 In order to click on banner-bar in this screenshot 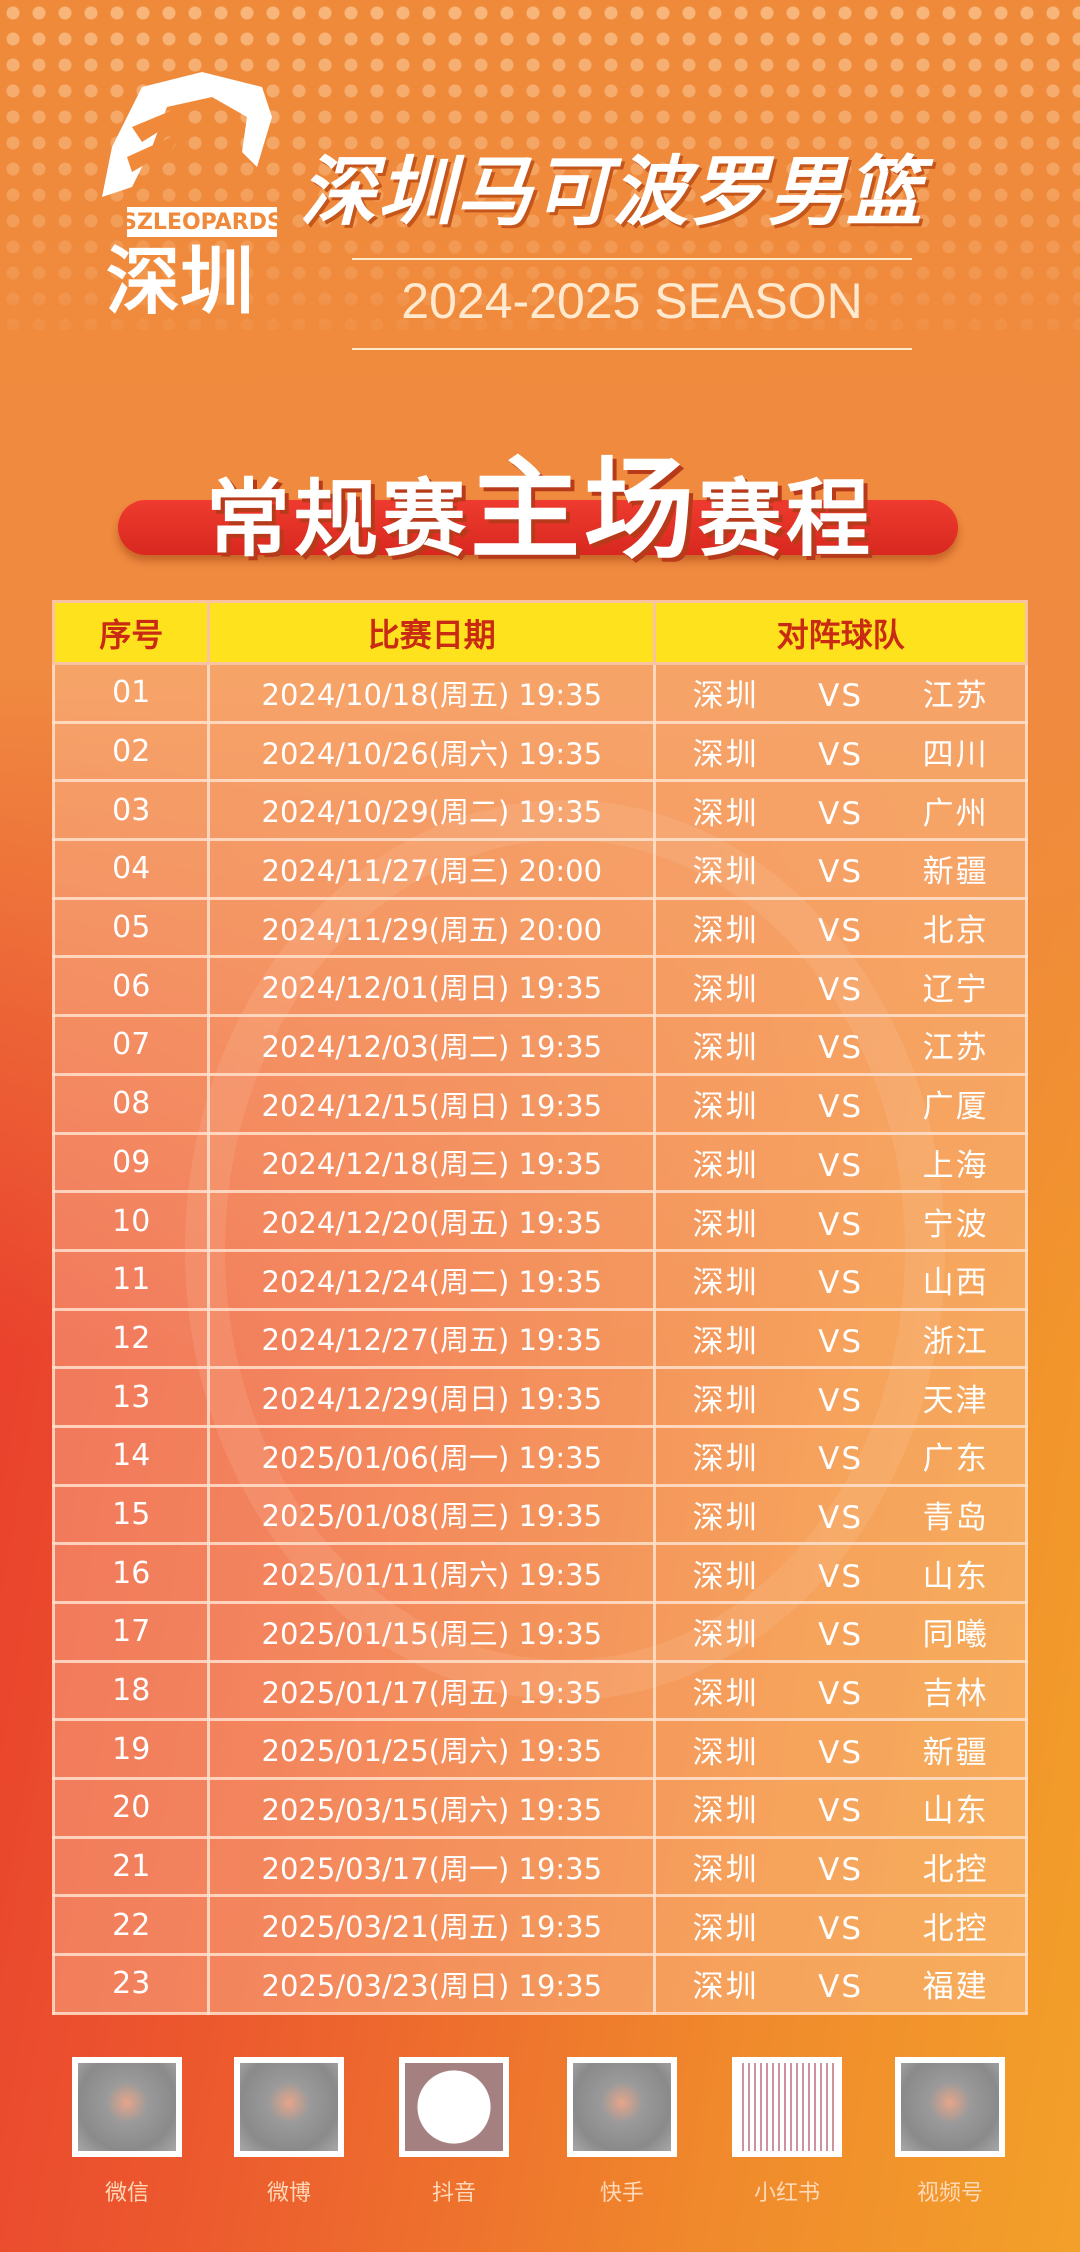, I will do `click(538, 527)`.